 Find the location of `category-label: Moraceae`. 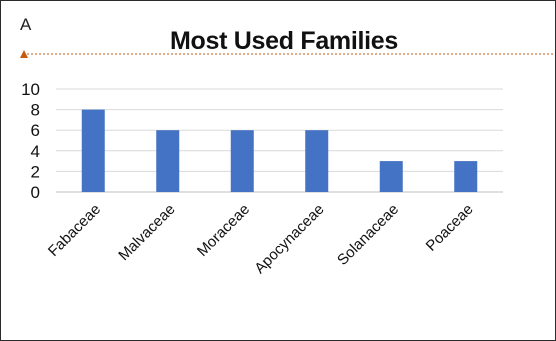

category-label: Moraceae is located at coordinates (223, 230).